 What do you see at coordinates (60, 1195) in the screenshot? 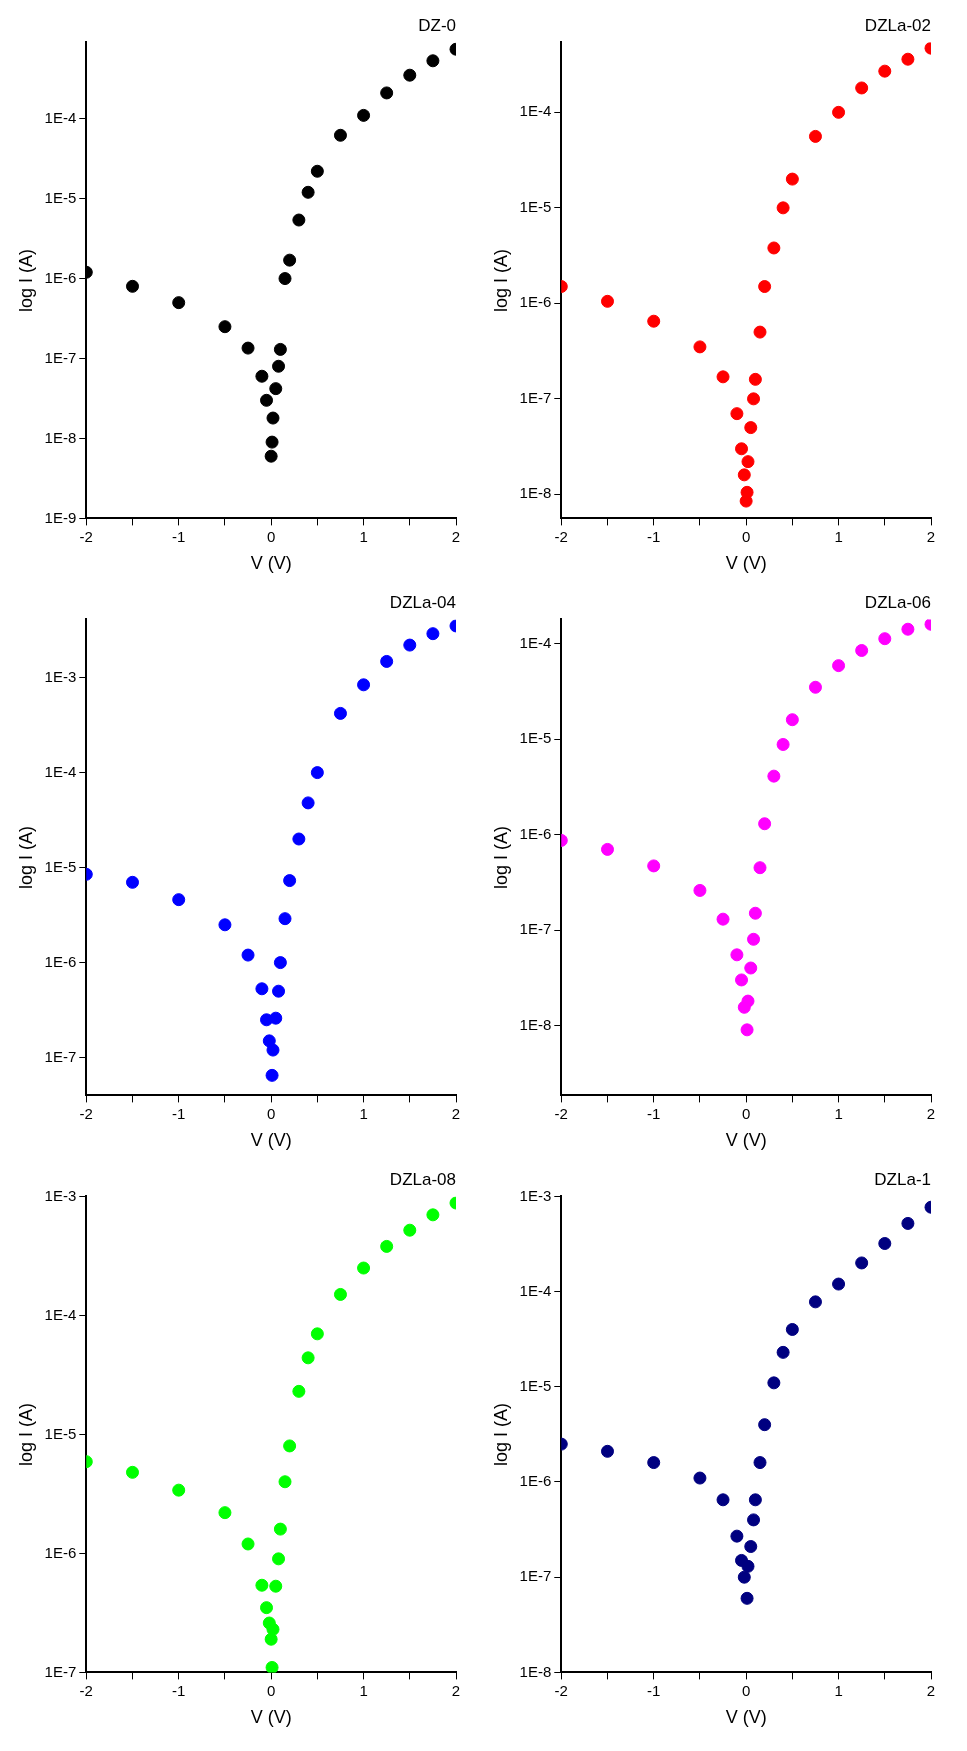
I see `y-tick-label: 1E-3` at bounding box center [60, 1195].